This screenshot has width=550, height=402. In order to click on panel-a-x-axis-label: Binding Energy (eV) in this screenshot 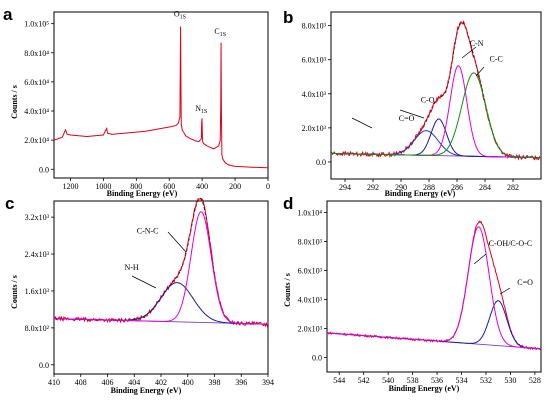, I will do `click(142, 193)`.